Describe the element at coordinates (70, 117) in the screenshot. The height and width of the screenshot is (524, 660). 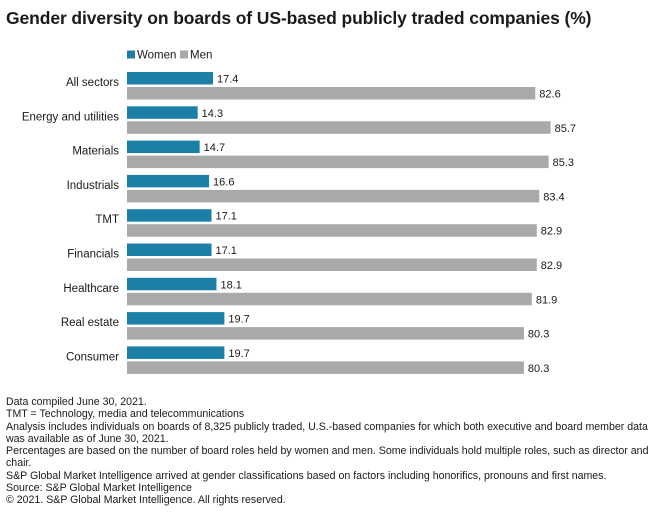
I see `category-label-energy-and-utilities: Energy and utilities` at that location.